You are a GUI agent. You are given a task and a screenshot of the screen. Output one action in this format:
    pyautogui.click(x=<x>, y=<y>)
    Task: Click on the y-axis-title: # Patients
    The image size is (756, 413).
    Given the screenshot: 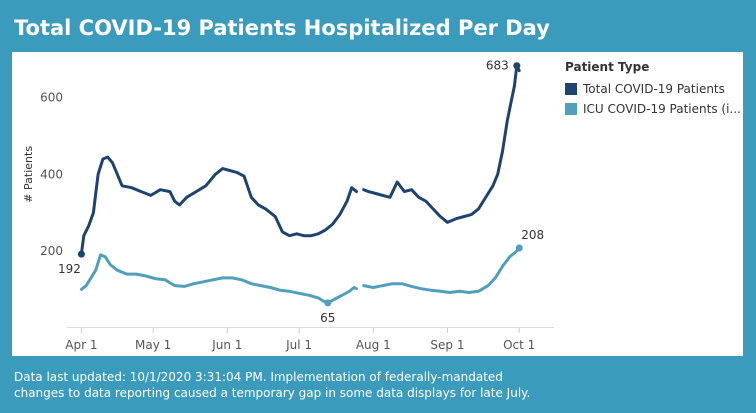 What is the action you would take?
    pyautogui.click(x=28, y=174)
    